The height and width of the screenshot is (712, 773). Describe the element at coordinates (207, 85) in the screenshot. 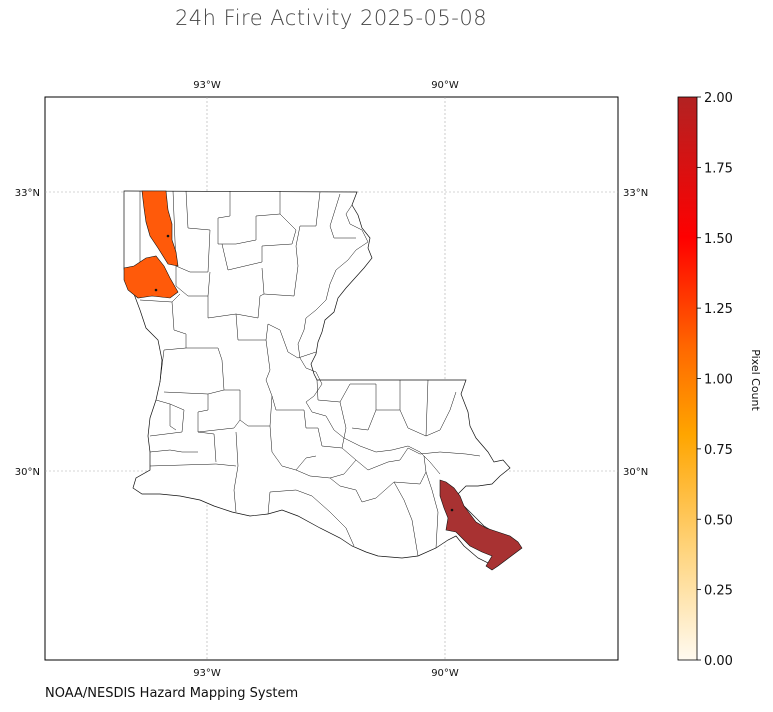

I see `lon-label-top-93w: 93°W` at that location.